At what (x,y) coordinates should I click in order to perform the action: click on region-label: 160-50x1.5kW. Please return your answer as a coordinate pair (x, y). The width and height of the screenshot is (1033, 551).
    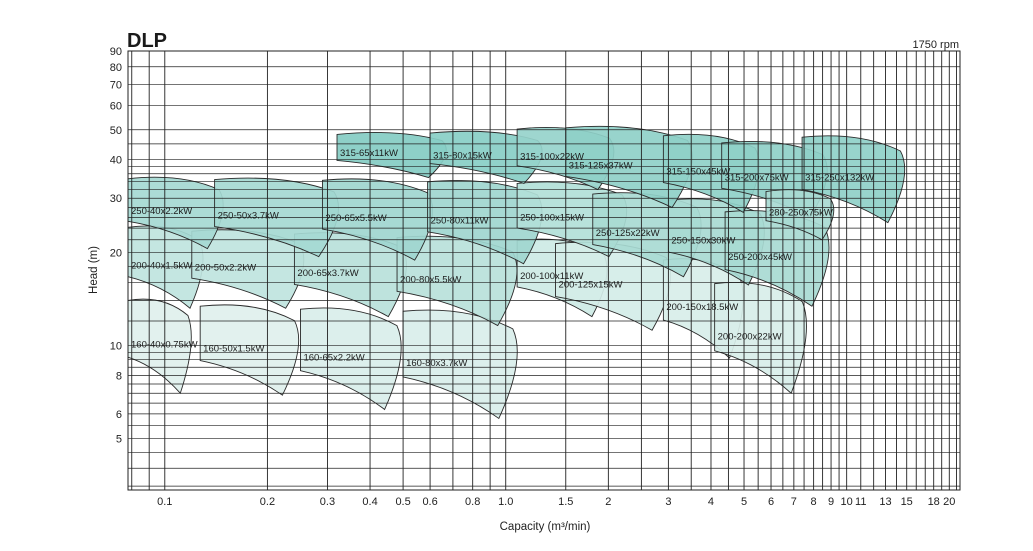
    Looking at the image, I should click on (233, 349).